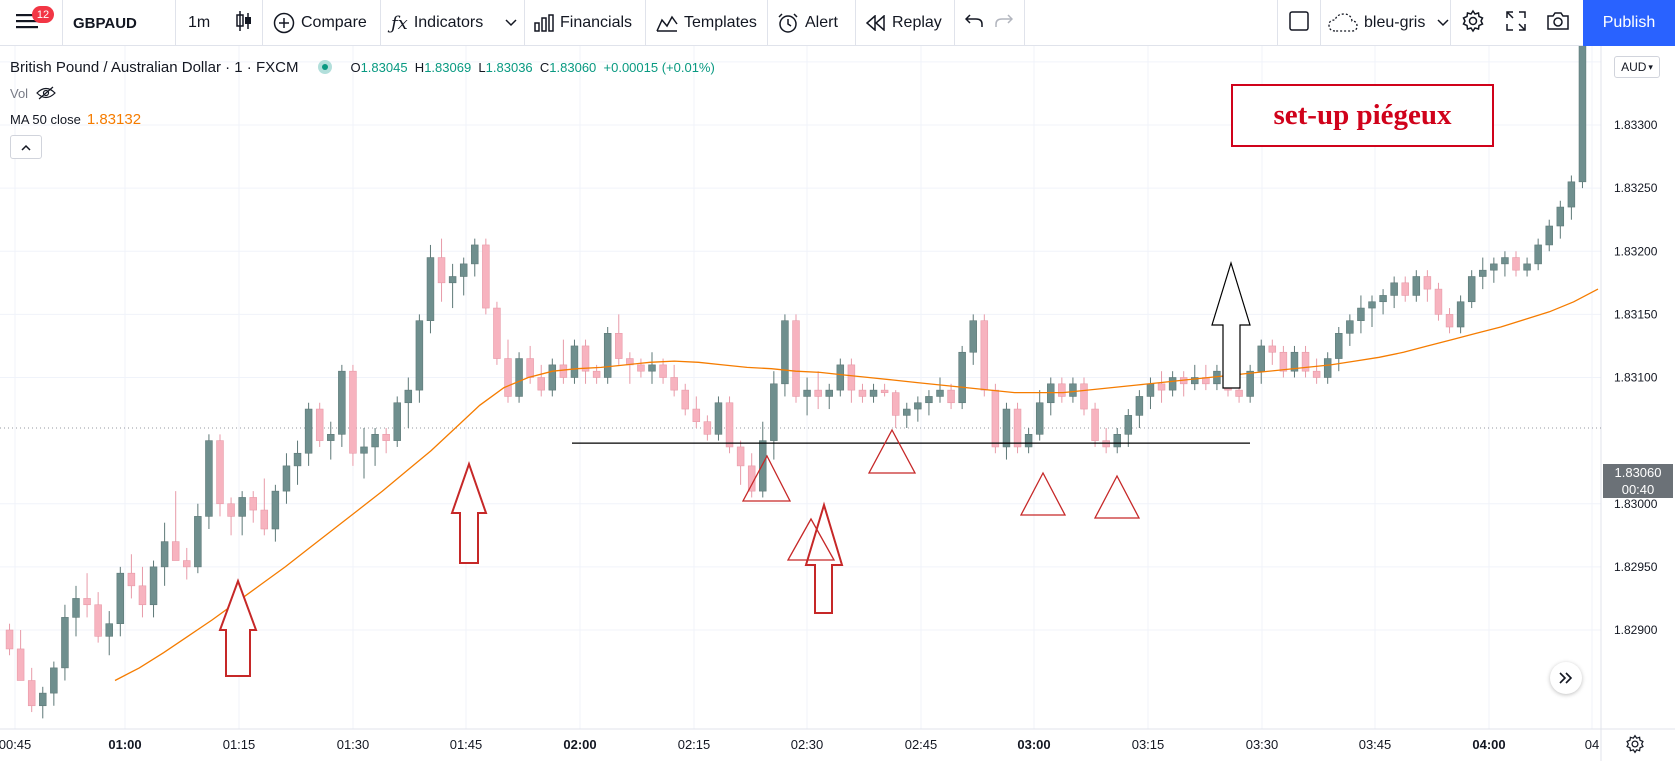  What do you see at coordinates (334, 22) in the screenshot?
I see `compare-label: Compare` at bounding box center [334, 22].